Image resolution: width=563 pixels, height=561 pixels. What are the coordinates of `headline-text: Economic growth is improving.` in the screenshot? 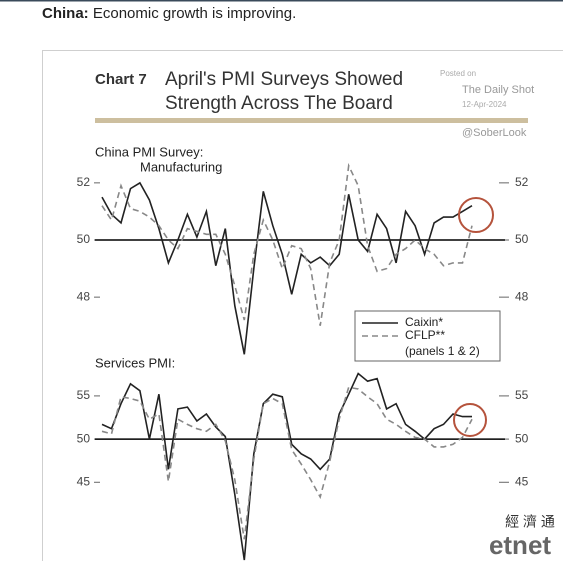 It's located at (194, 13).